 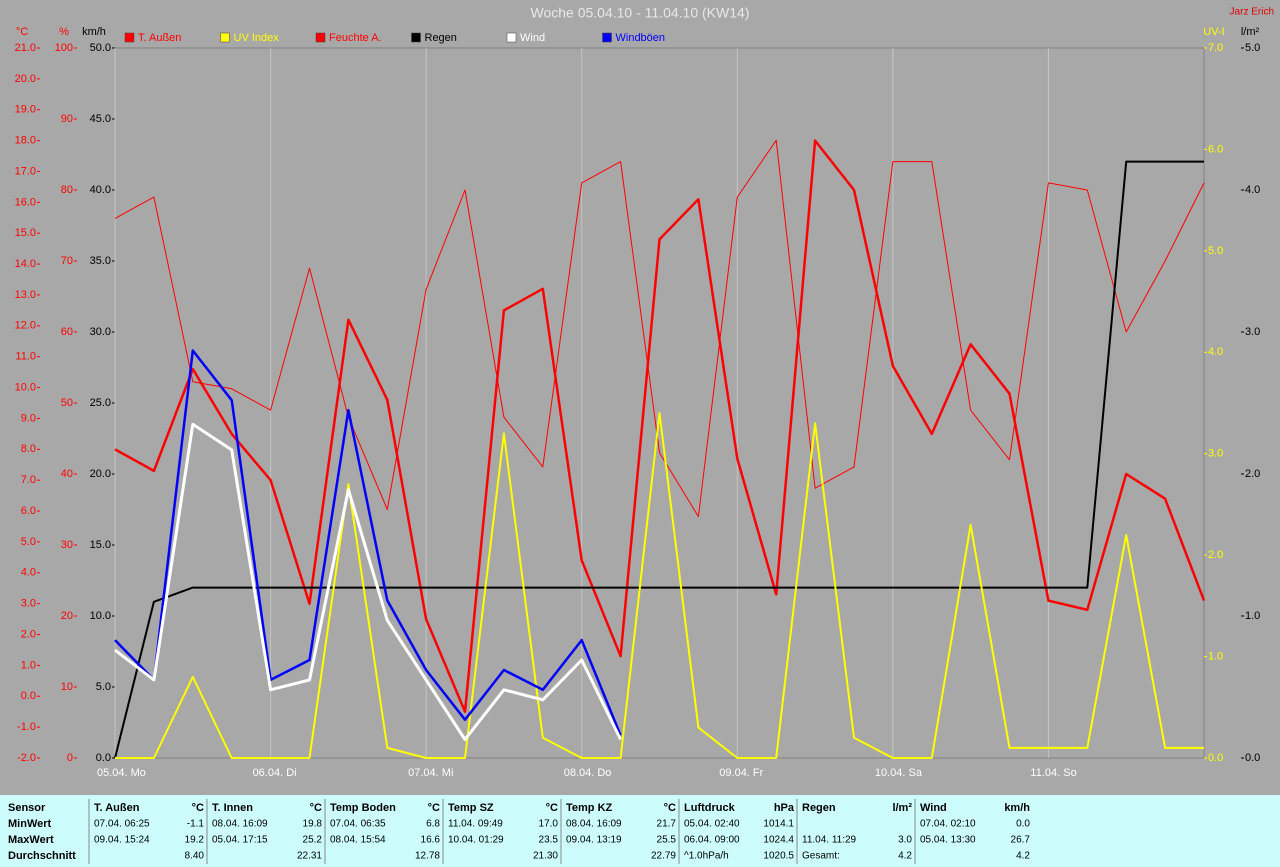 I want to click on stats-unit: hPa, so click(x=784, y=808).